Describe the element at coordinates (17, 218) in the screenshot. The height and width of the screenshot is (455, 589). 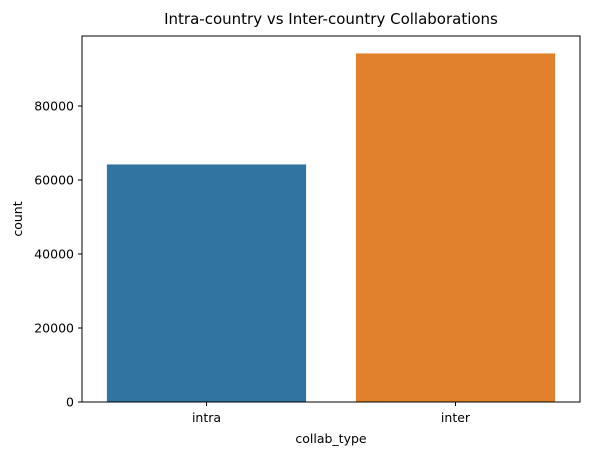
I see `y-axis-label: count` at that location.